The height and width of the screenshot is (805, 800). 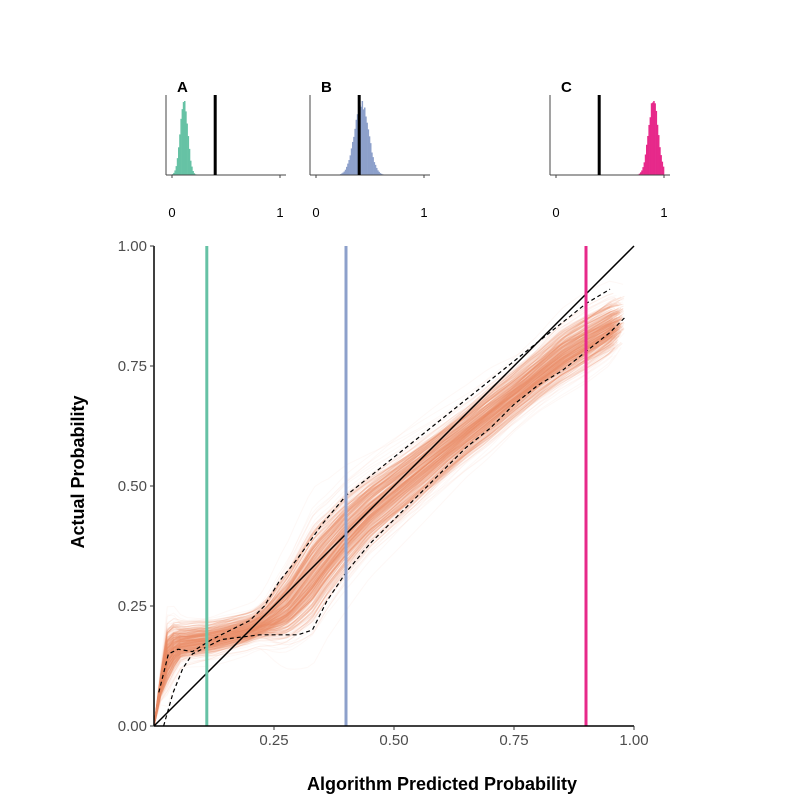 What do you see at coordinates (226, 149) in the screenshot?
I see `histogram-a: 0 1 A` at bounding box center [226, 149].